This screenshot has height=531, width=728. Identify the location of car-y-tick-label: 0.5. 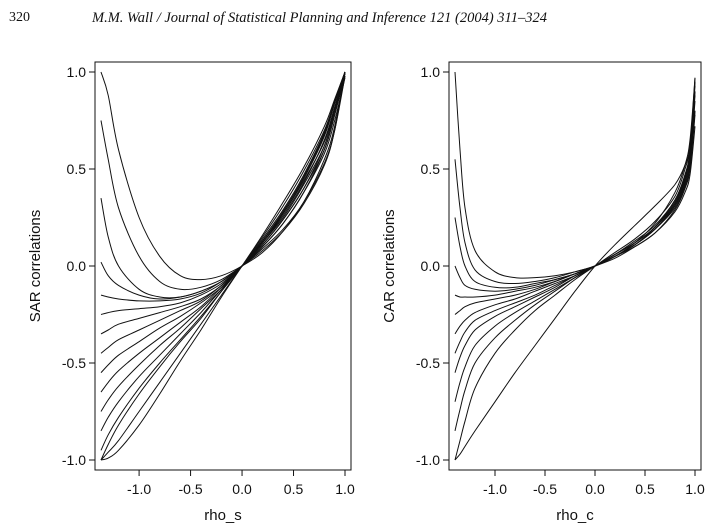
(431, 169).